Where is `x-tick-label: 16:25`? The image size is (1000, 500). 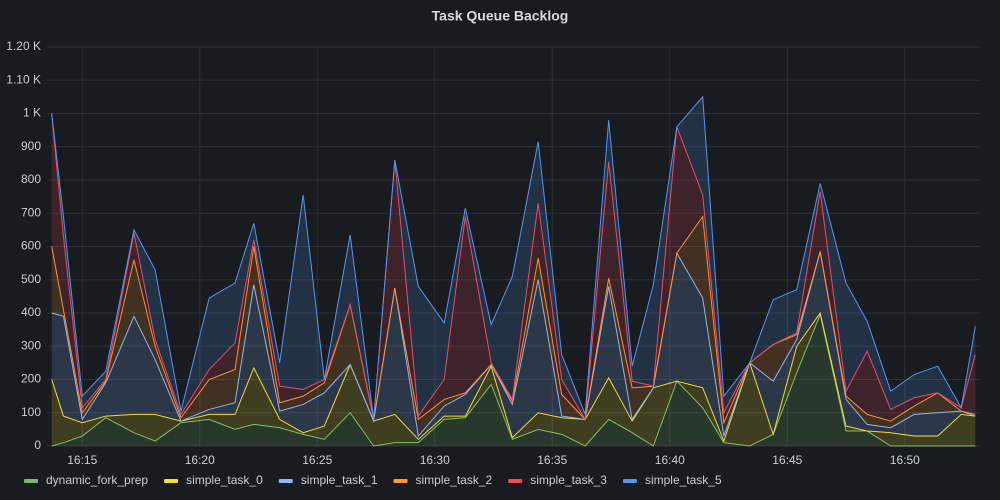 x-tick-label: 16:25 is located at coordinates (317, 460).